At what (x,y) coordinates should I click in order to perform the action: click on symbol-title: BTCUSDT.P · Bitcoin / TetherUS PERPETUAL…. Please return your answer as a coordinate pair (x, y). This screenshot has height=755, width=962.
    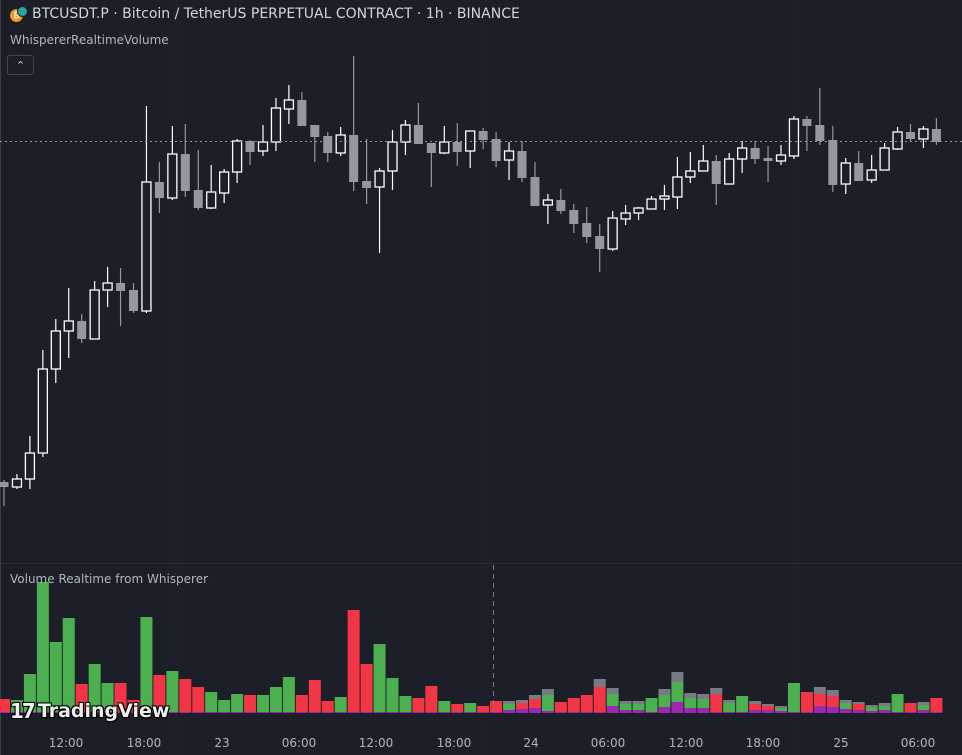
    Looking at the image, I should click on (276, 14).